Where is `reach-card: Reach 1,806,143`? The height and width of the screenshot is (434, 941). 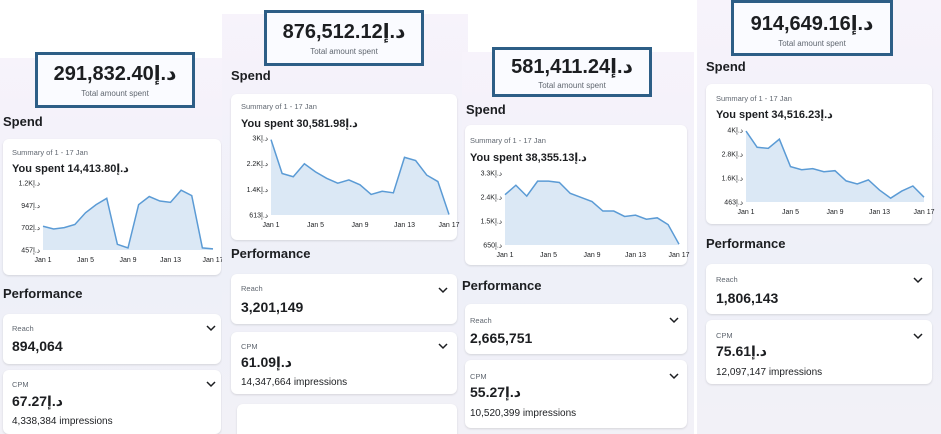
reach-card: Reach 1,806,143 is located at coordinates (819, 289).